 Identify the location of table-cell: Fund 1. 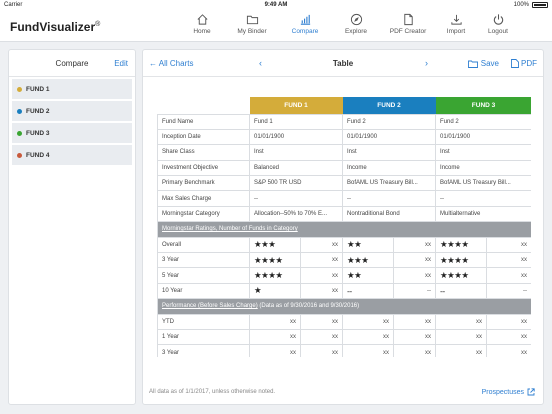
(296, 121).